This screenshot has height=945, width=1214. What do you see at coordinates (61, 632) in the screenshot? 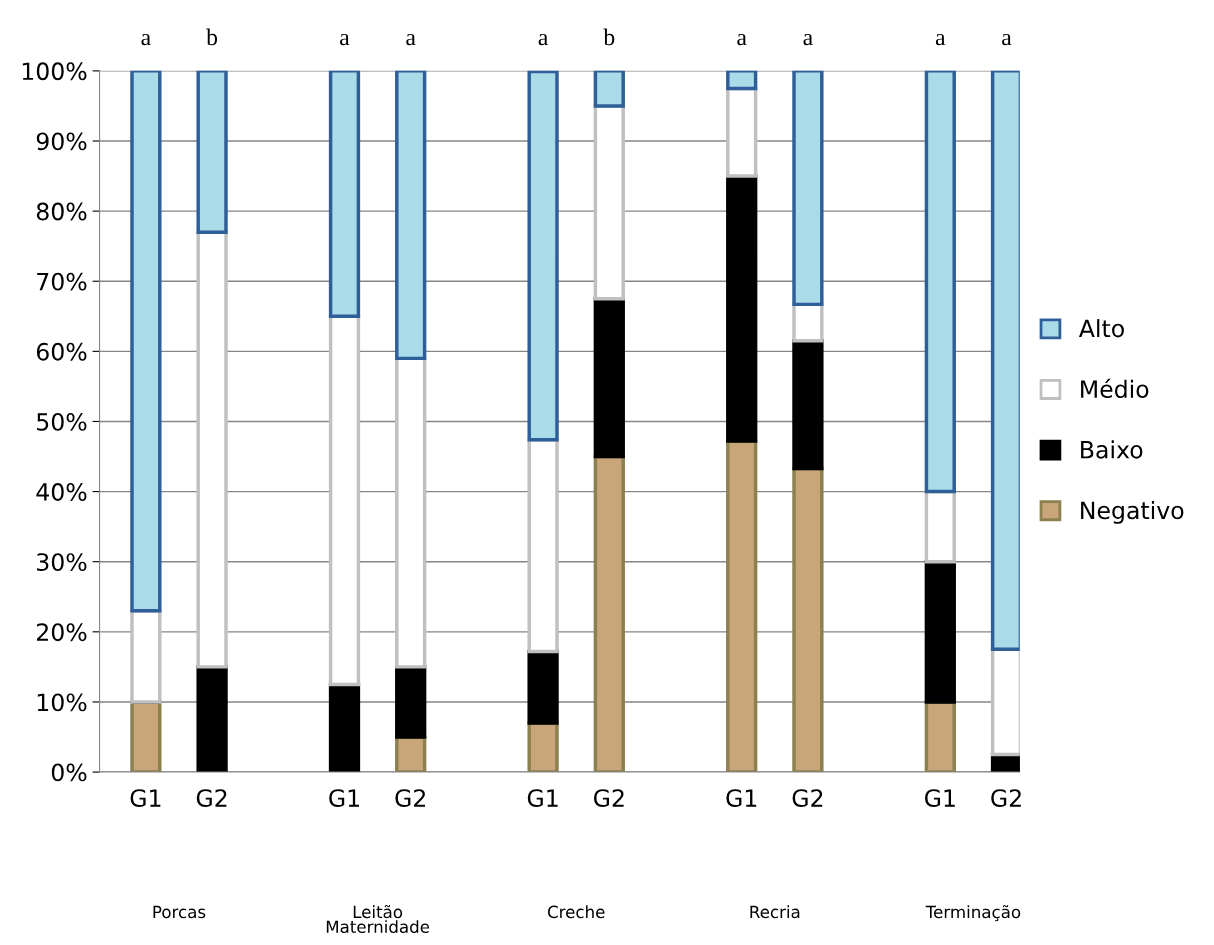
I see `y-tick-label: 20%` at bounding box center [61, 632].